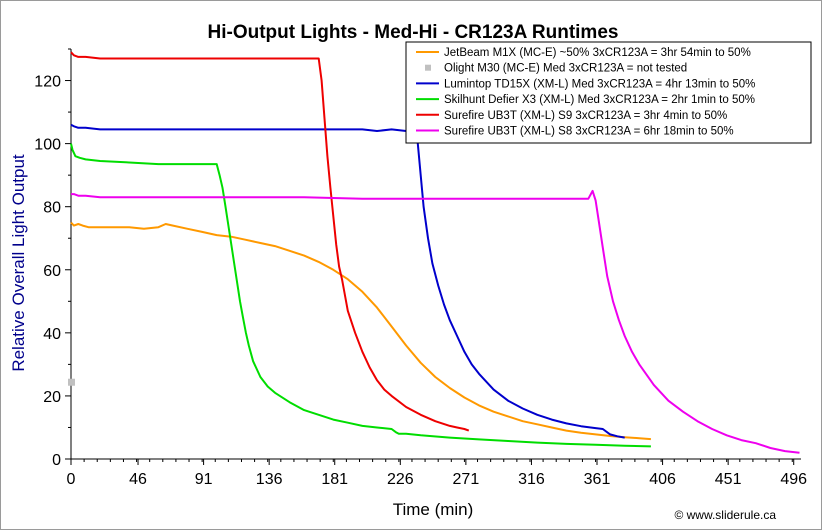 Image resolution: width=822 pixels, height=530 pixels. Describe the element at coordinates (56, 460) in the screenshot. I see `y-tick-label: 0` at that location.